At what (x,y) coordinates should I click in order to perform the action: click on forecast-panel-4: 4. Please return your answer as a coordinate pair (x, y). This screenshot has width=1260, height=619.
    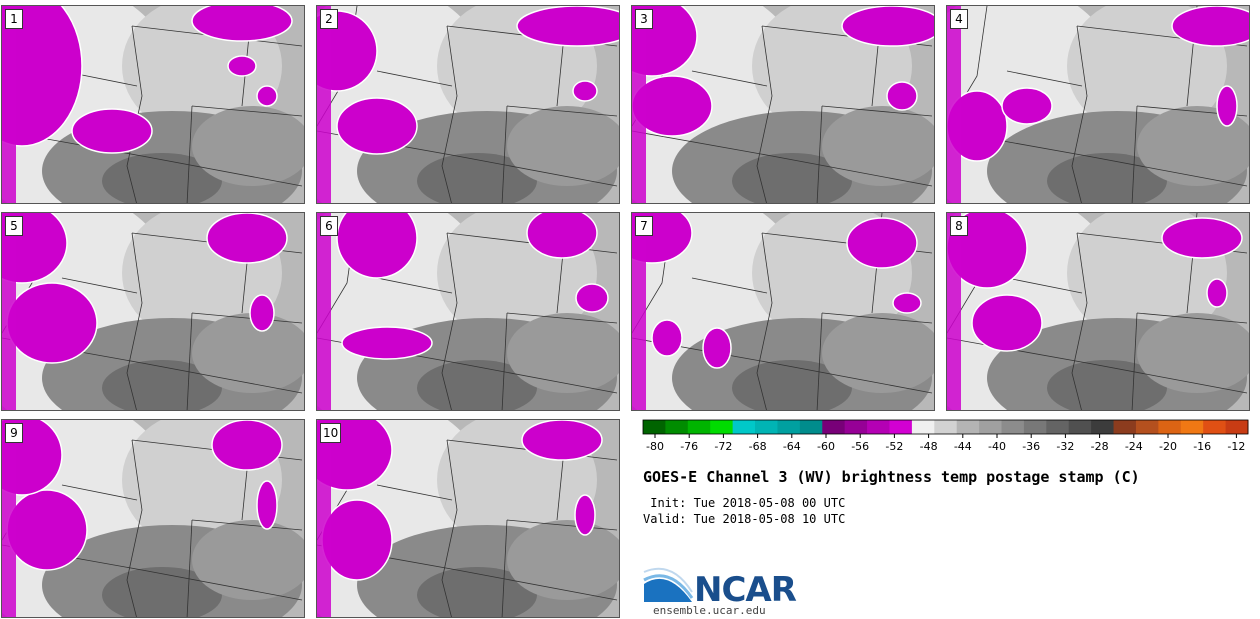
    Looking at the image, I should click on (1098, 104).